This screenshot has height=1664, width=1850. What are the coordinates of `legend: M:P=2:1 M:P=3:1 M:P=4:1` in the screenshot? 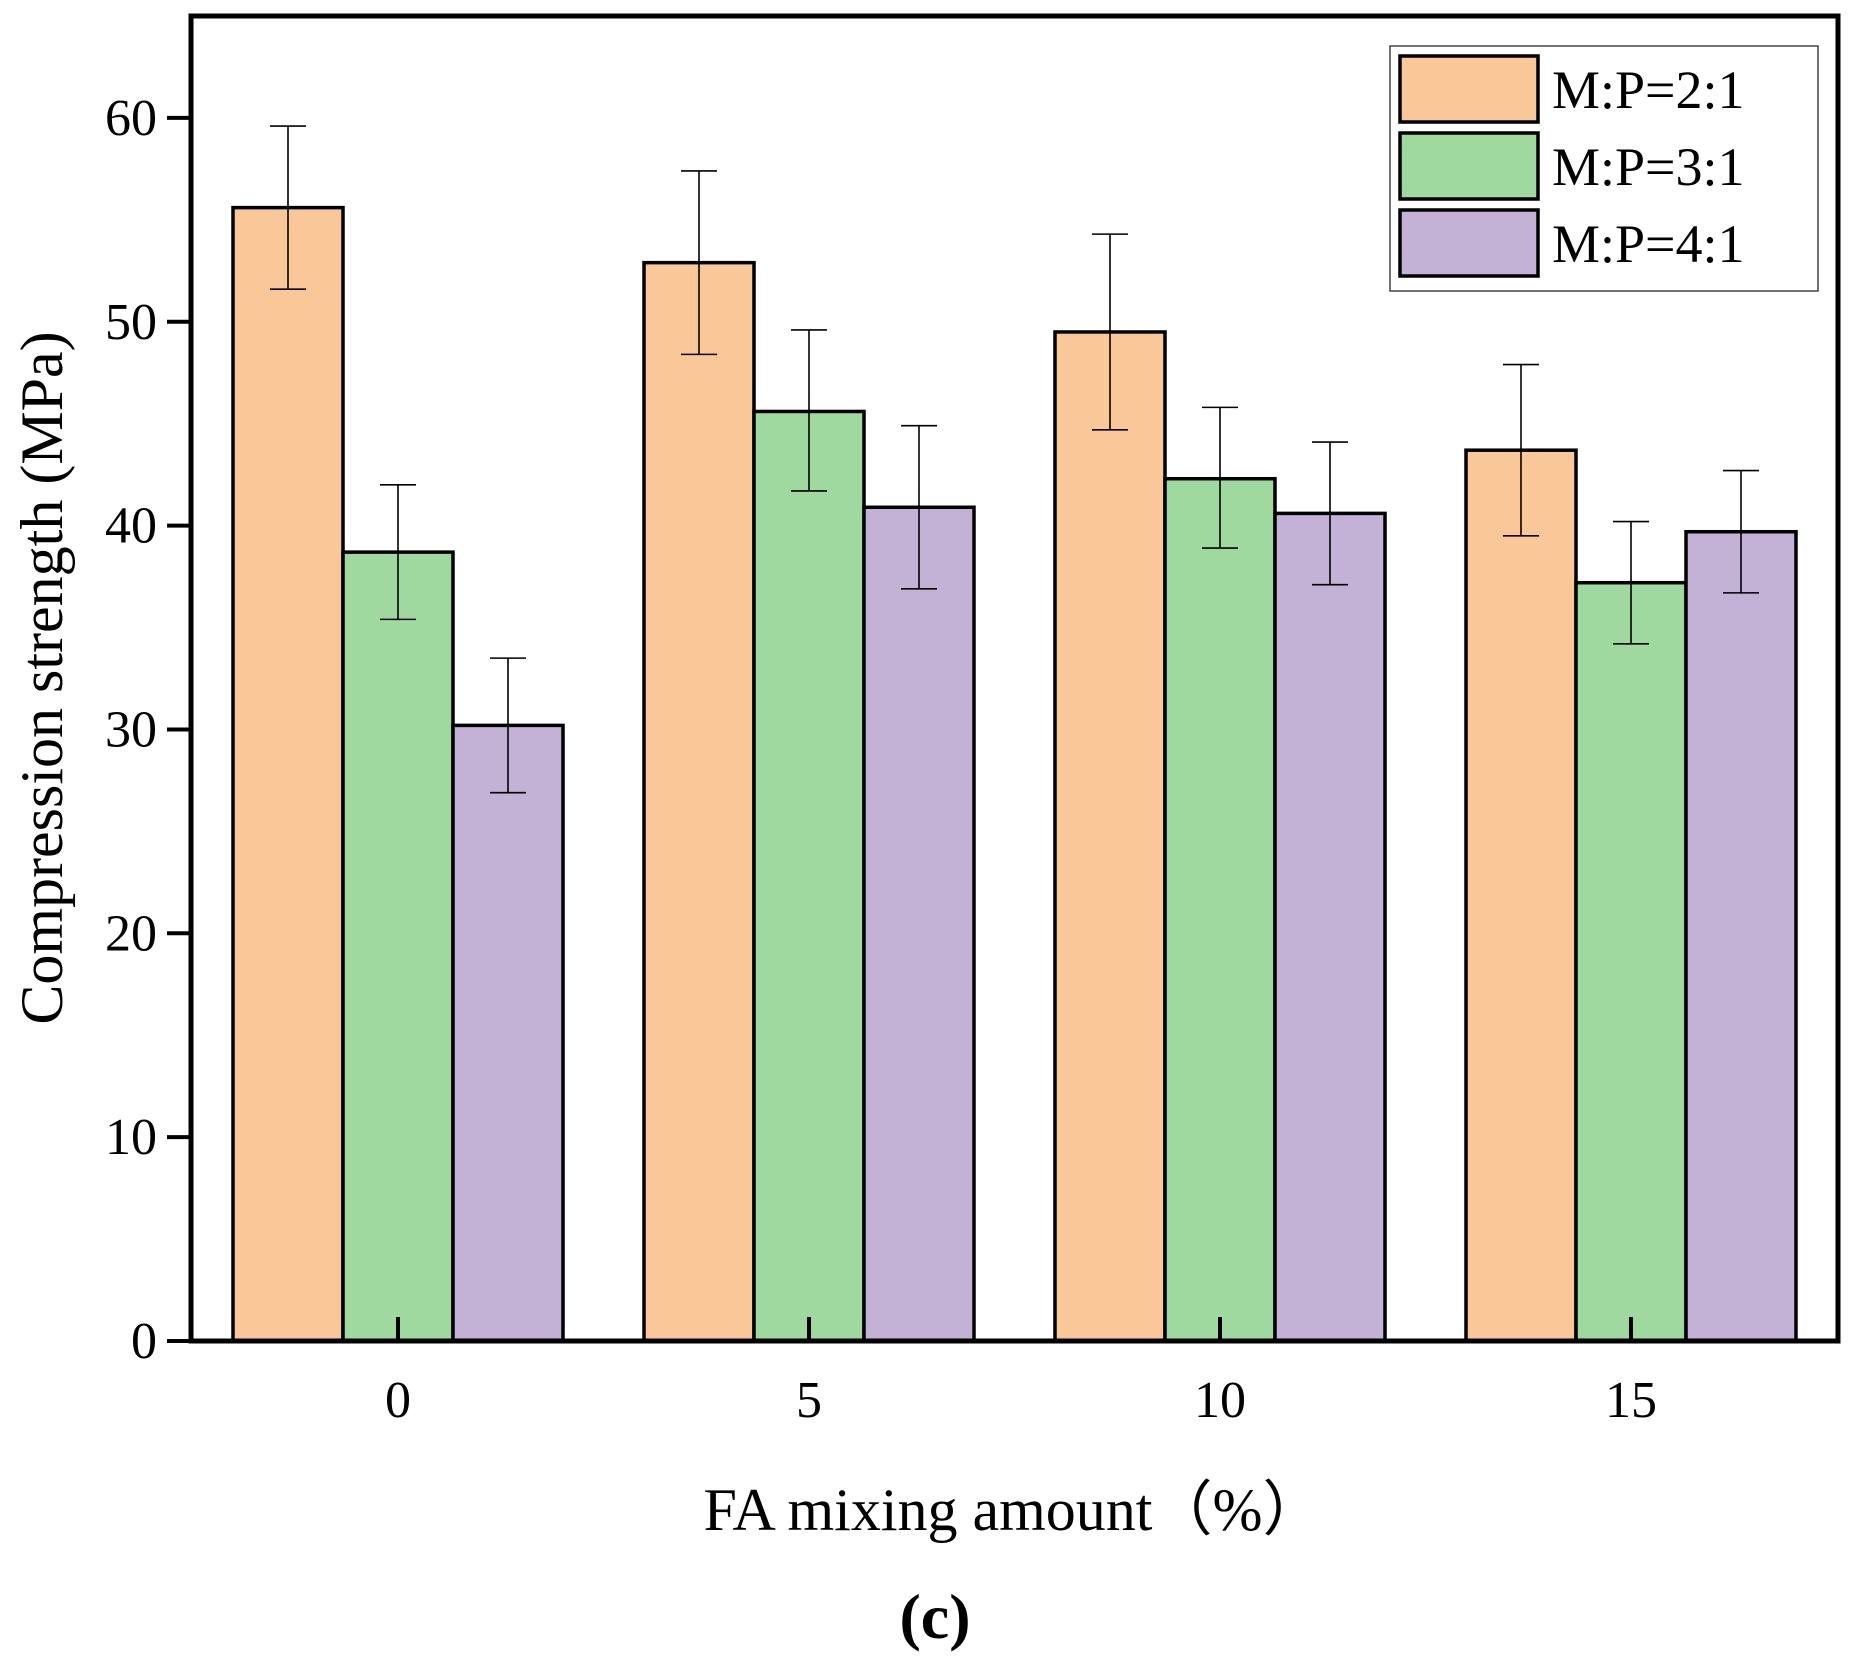 It's located at (1604, 168).